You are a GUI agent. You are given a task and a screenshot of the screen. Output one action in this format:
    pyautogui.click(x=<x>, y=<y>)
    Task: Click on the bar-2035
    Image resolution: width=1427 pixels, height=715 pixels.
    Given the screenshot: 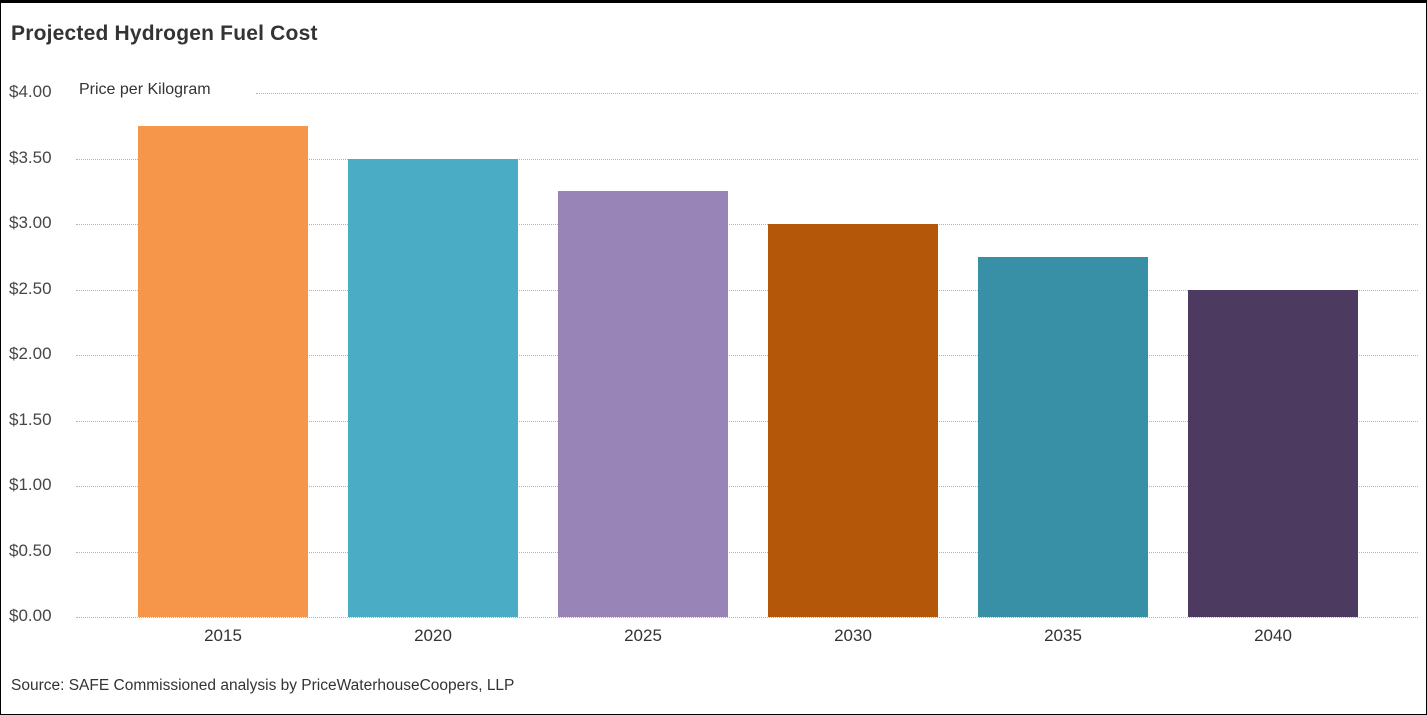 What is the action you would take?
    pyautogui.click(x=1063, y=436)
    